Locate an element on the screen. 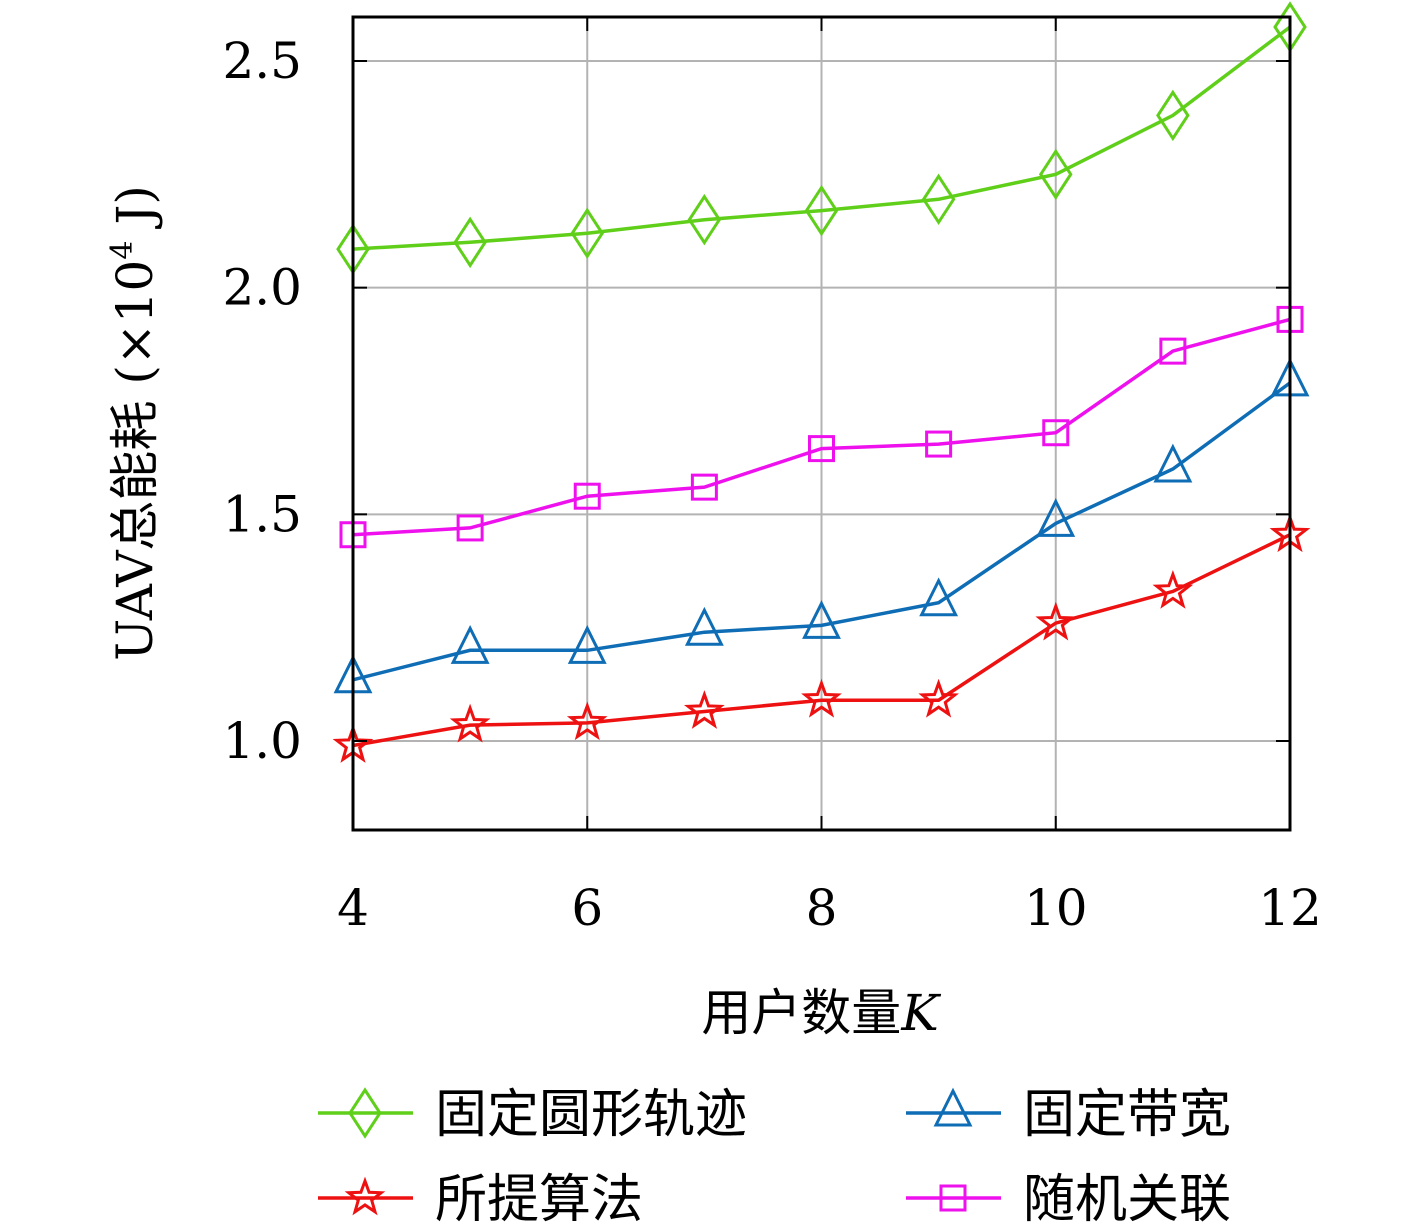 This screenshot has width=1417, height=1232. x-axis-label: 用户数量K is located at coordinates (821, 1013).